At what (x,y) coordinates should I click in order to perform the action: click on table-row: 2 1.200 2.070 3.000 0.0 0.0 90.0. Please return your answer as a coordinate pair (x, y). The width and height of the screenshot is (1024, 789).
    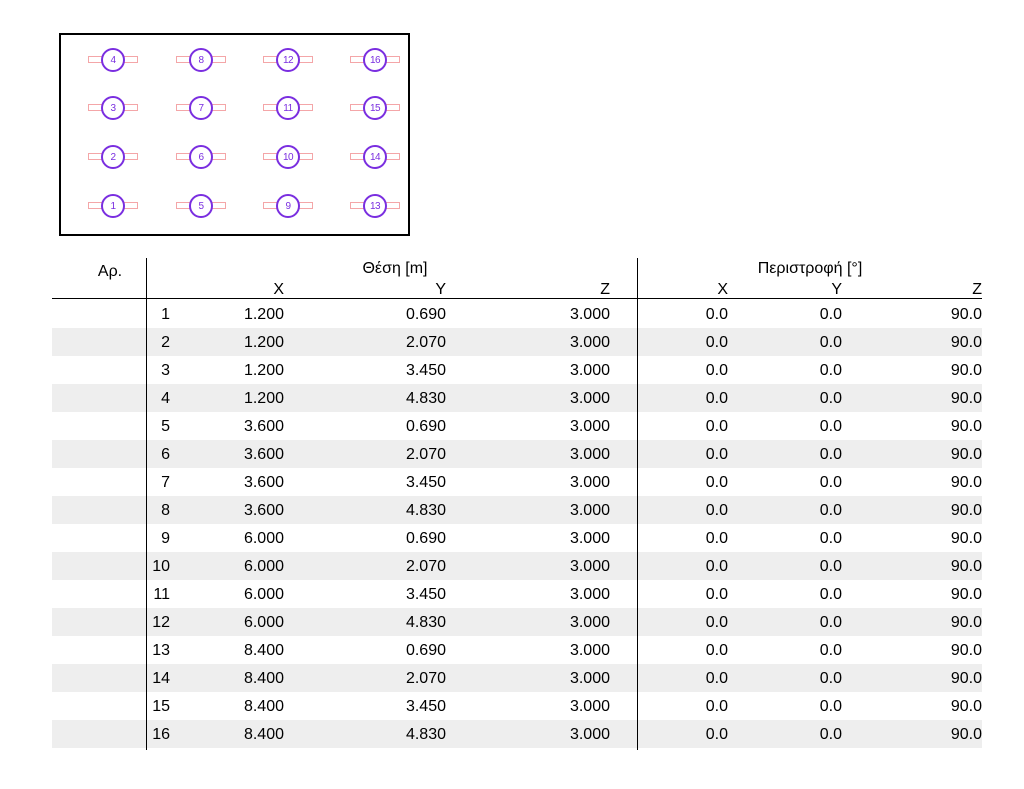
    Looking at the image, I should click on (517, 342).